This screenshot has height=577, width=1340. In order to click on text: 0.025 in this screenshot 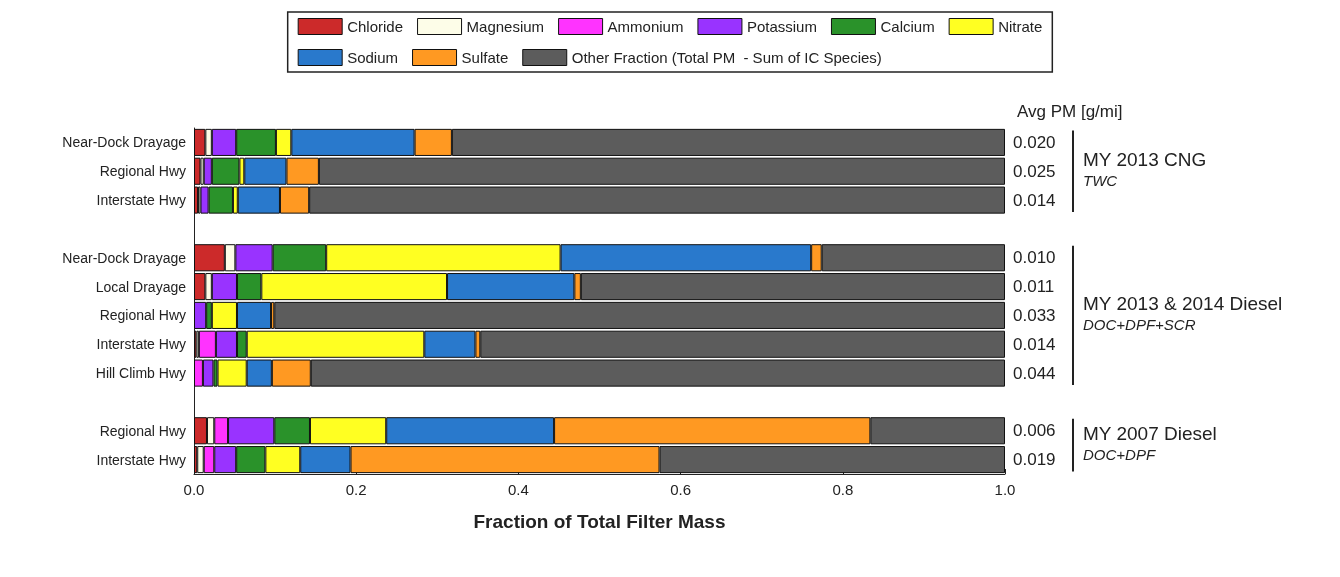, I will do `click(1034, 171)`.